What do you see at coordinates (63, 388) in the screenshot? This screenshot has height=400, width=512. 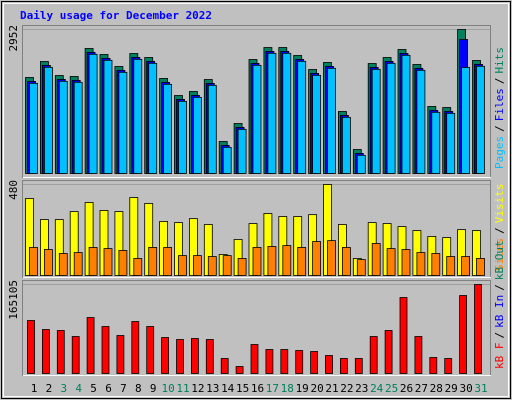 I see `x-tick-label: 3` at bounding box center [63, 388].